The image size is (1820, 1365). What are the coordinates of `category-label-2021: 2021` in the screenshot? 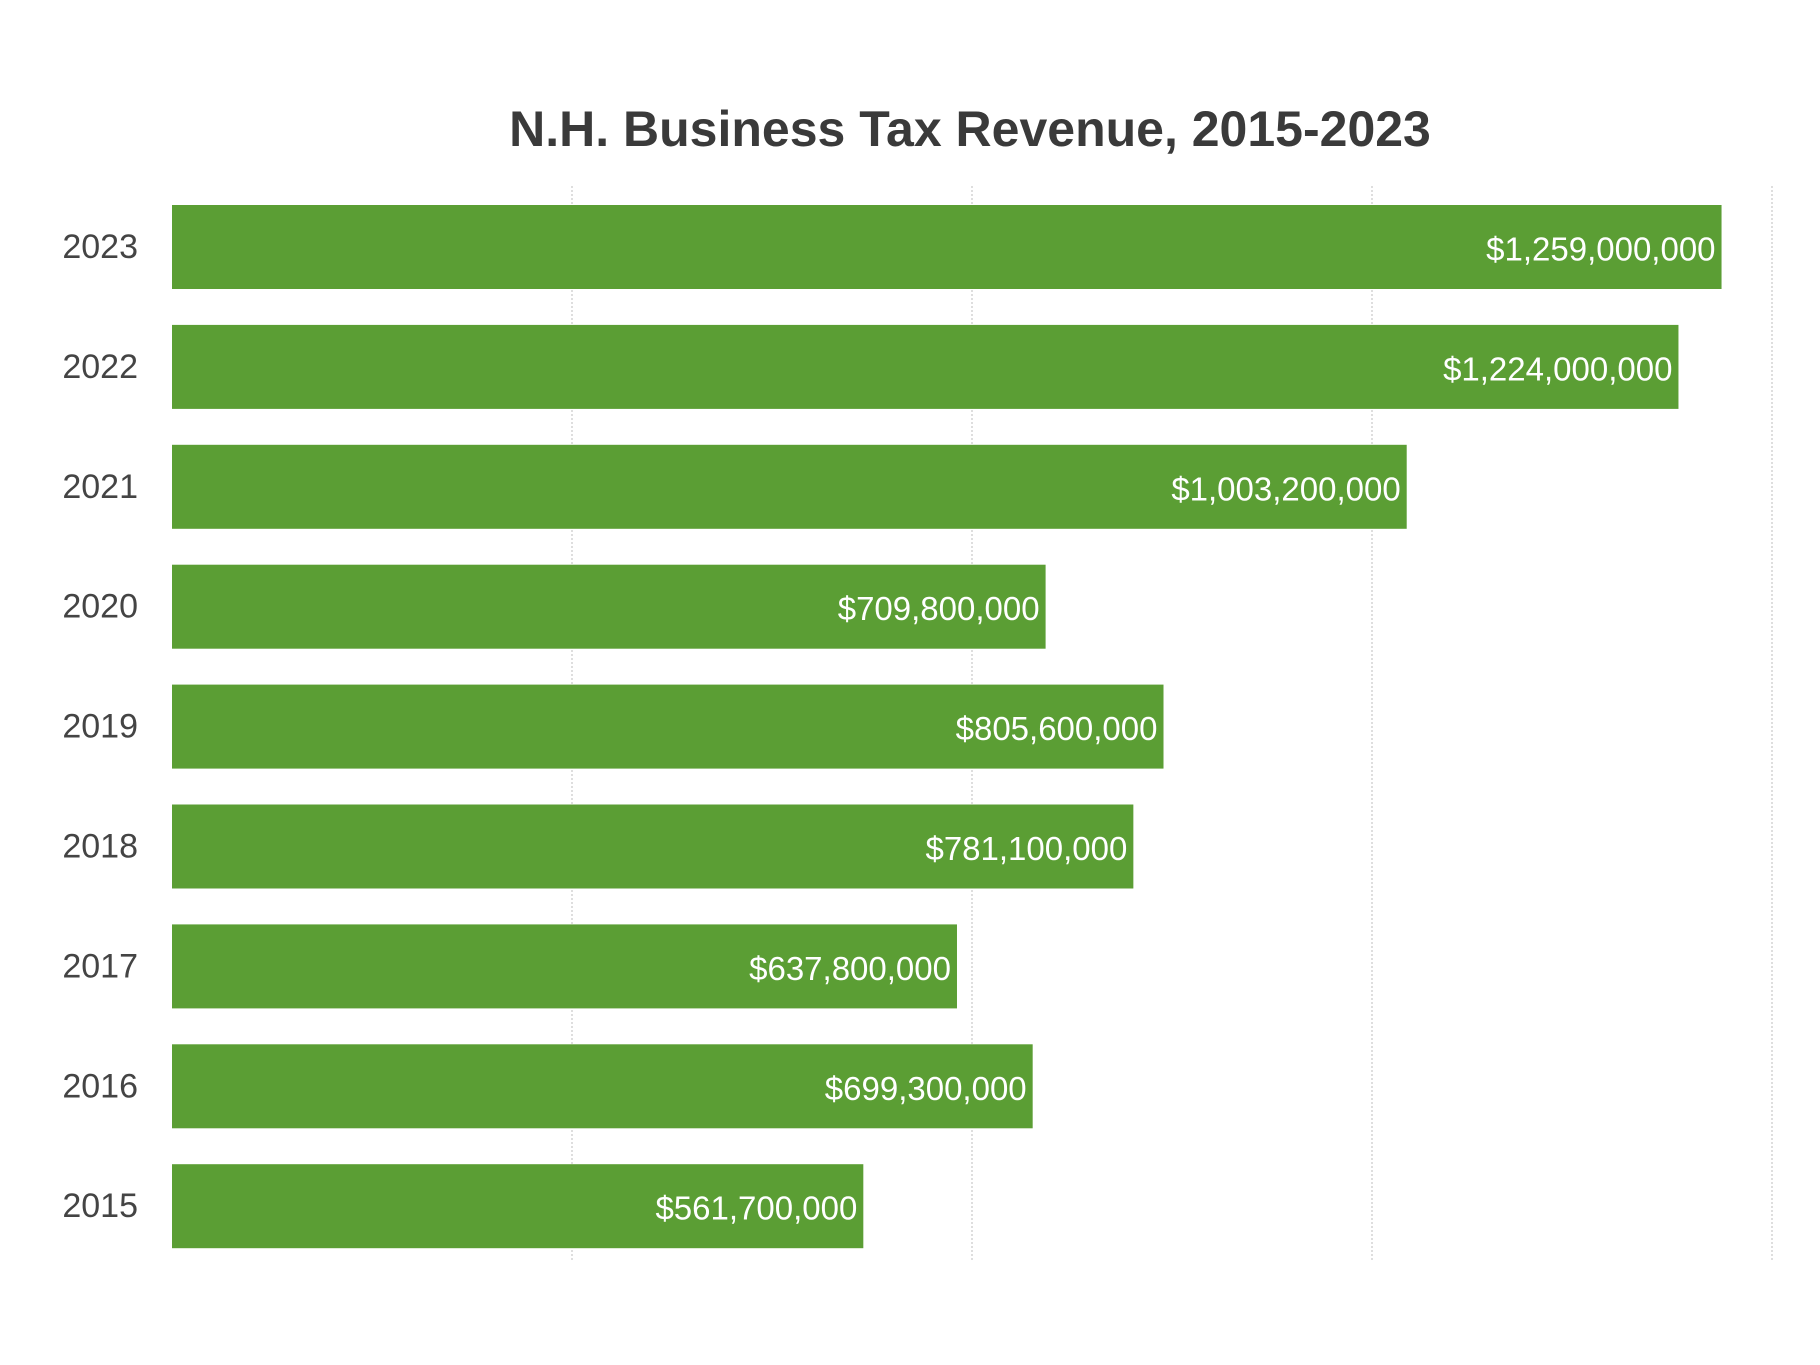 It's located at (100, 487).